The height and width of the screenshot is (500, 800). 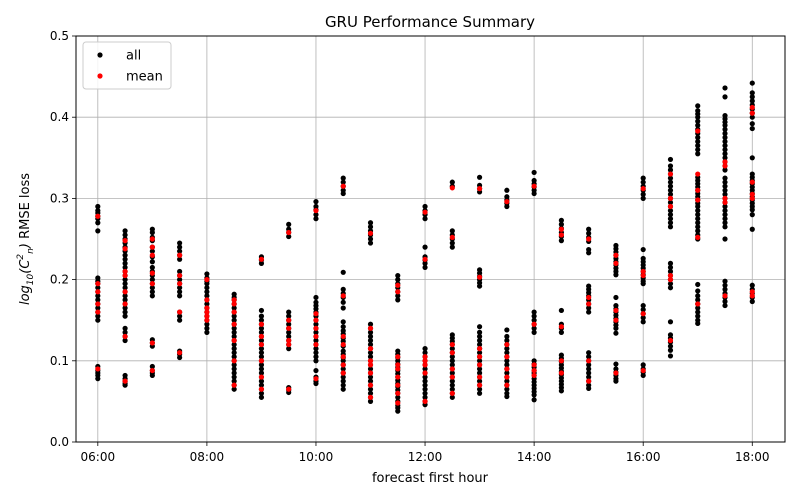 I want to click on legend-label-all: all, so click(x=133, y=56).